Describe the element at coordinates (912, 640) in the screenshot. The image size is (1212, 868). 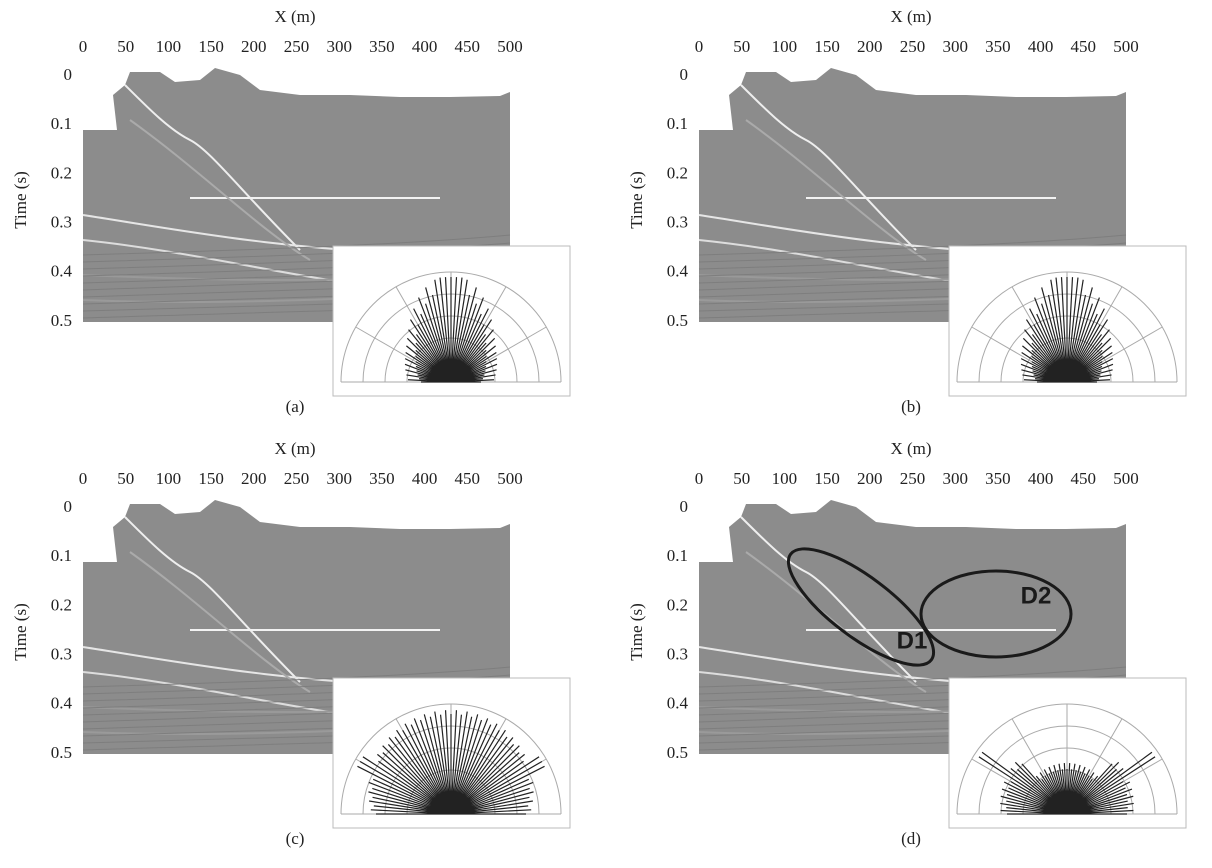
I see `annotation: D1` at that location.